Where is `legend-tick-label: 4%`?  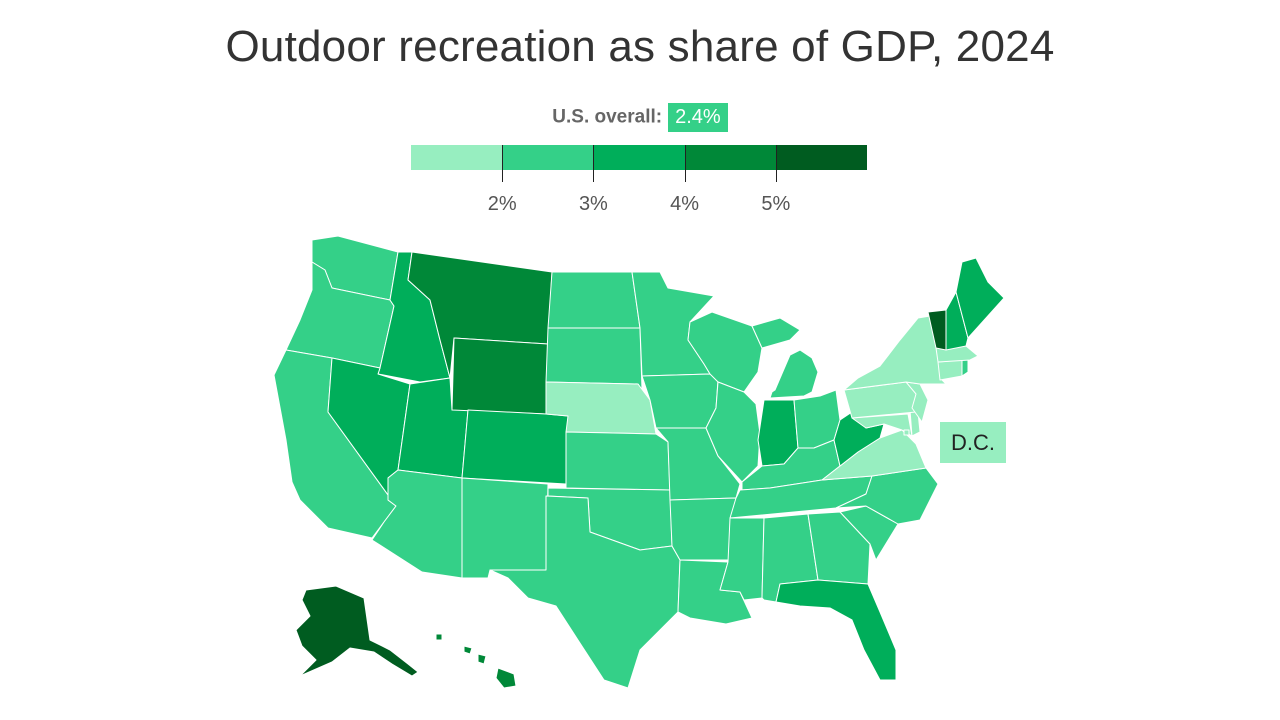 legend-tick-label: 4% is located at coordinates (685, 204).